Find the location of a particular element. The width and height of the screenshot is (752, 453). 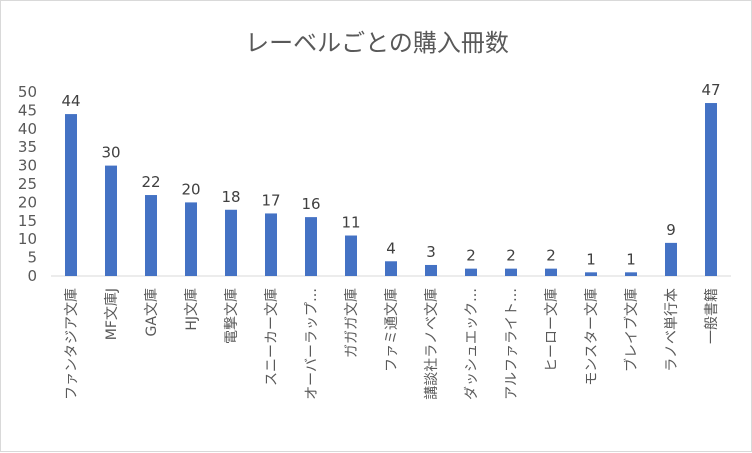

data-label: 17 is located at coordinates (270, 200).